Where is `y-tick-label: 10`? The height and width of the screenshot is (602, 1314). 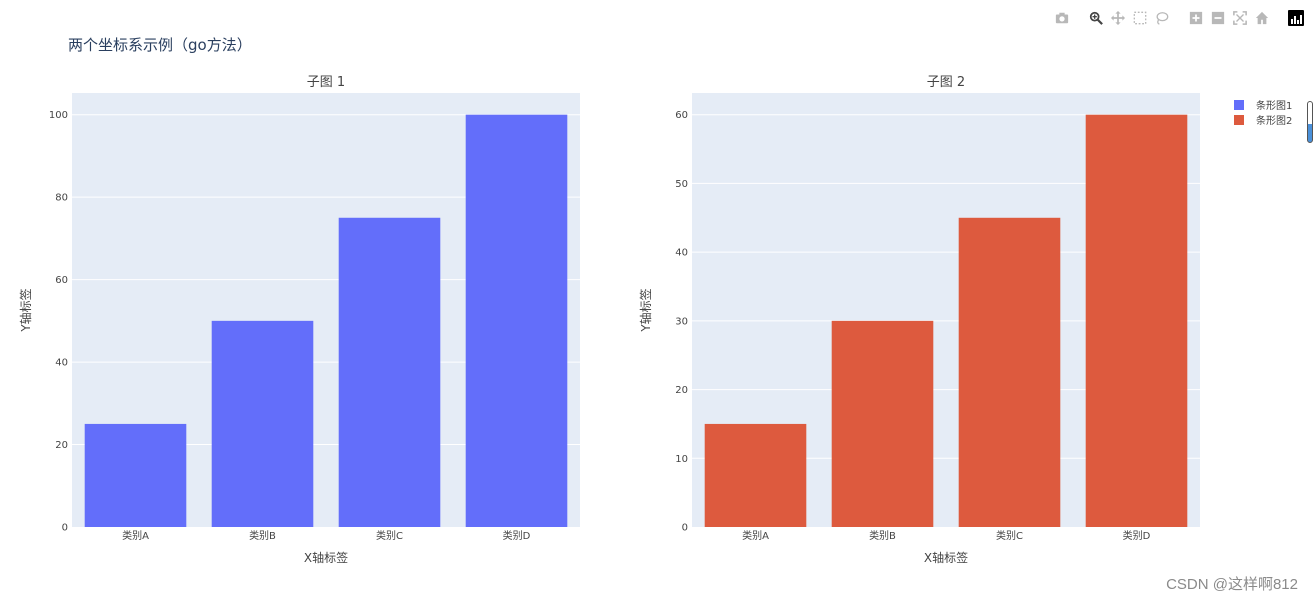 y-tick-label: 10 is located at coordinates (681, 459).